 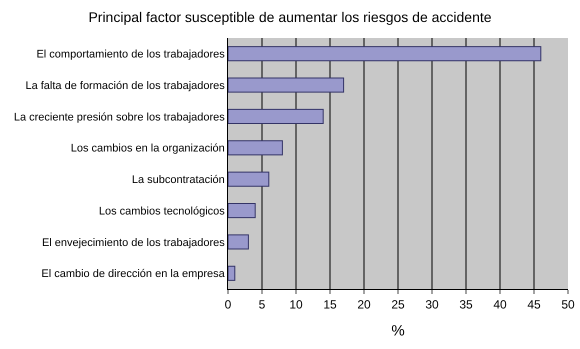 What do you see at coordinates (228, 304) in the screenshot?
I see `x-tick-label: 0` at bounding box center [228, 304].